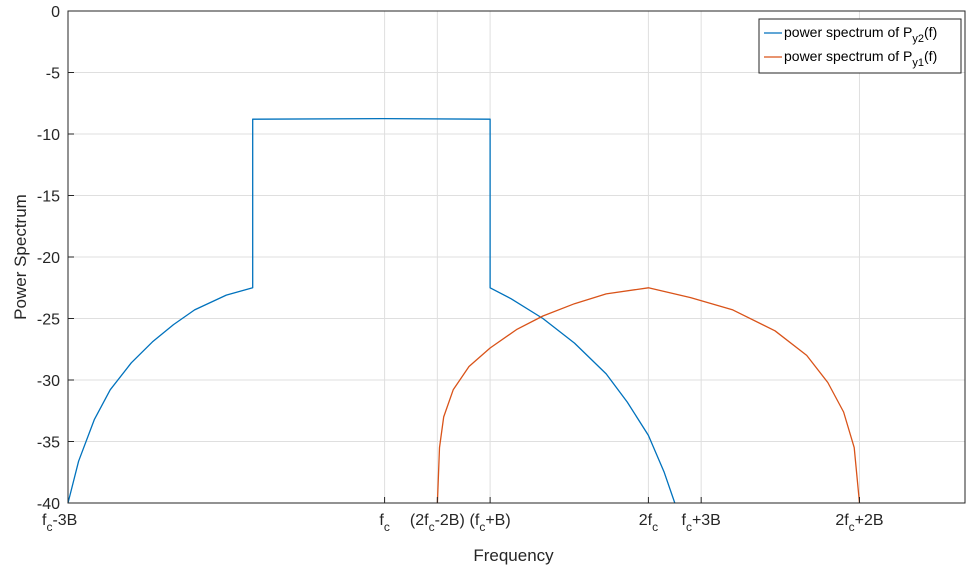 The height and width of the screenshot is (570, 967). Describe the element at coordinates (48, 135) in the screenshot. I see `y-tick-label: -10` at that location.